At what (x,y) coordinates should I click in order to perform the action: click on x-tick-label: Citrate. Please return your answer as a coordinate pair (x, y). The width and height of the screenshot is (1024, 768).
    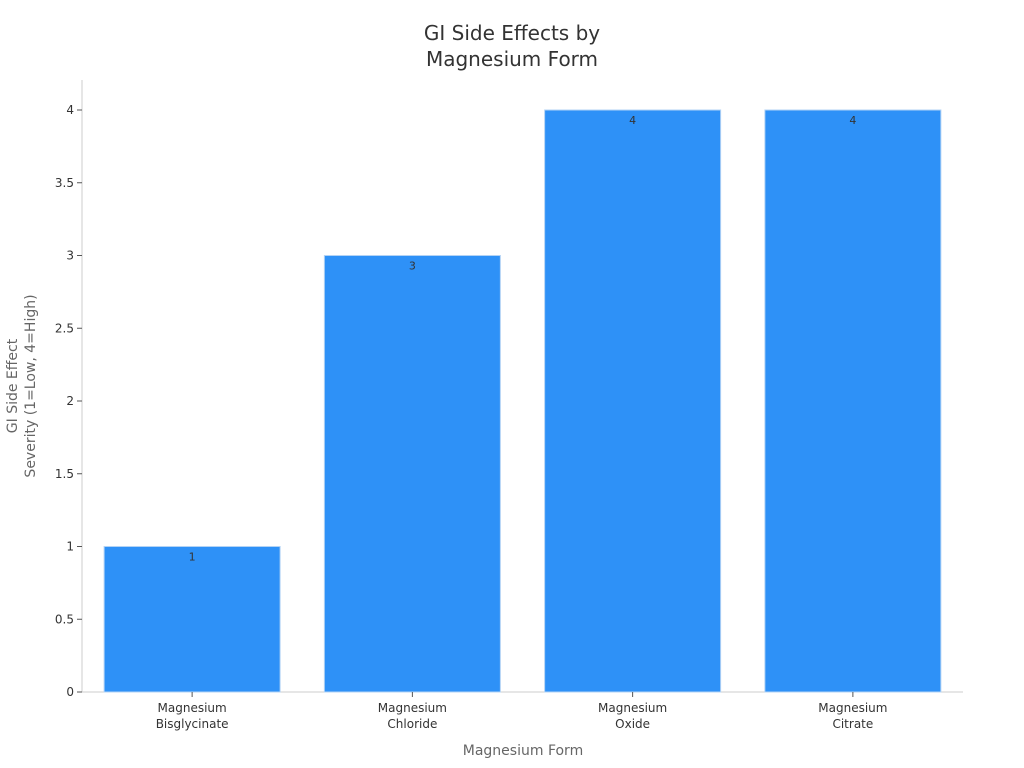
    Looking at the image, I should click on (852, 724).